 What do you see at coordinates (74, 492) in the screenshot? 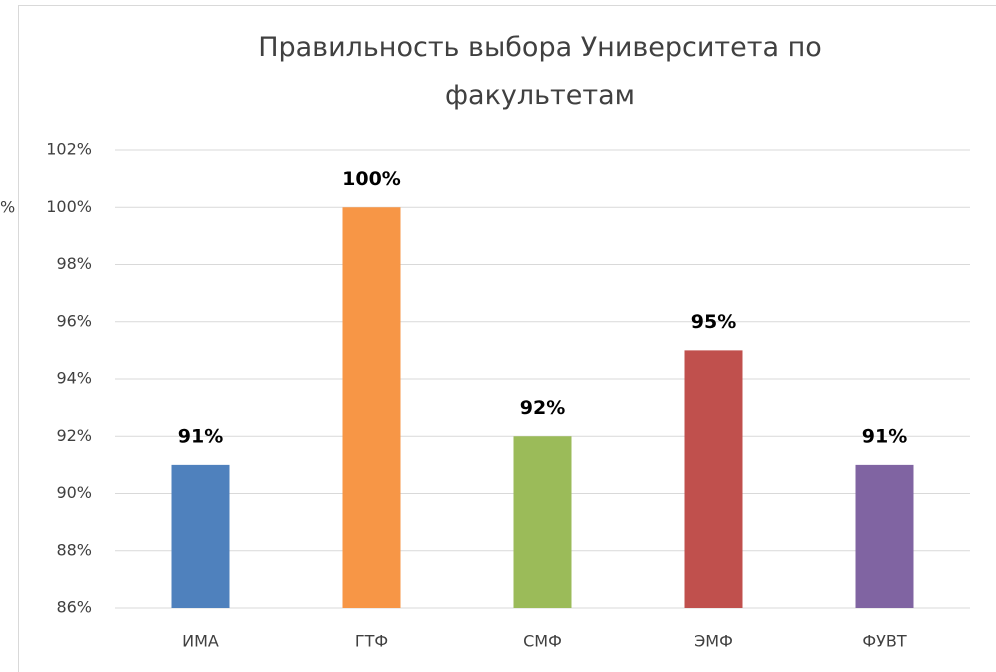
I see `y-tick-label: 90%` at bounding box center [74, 492].